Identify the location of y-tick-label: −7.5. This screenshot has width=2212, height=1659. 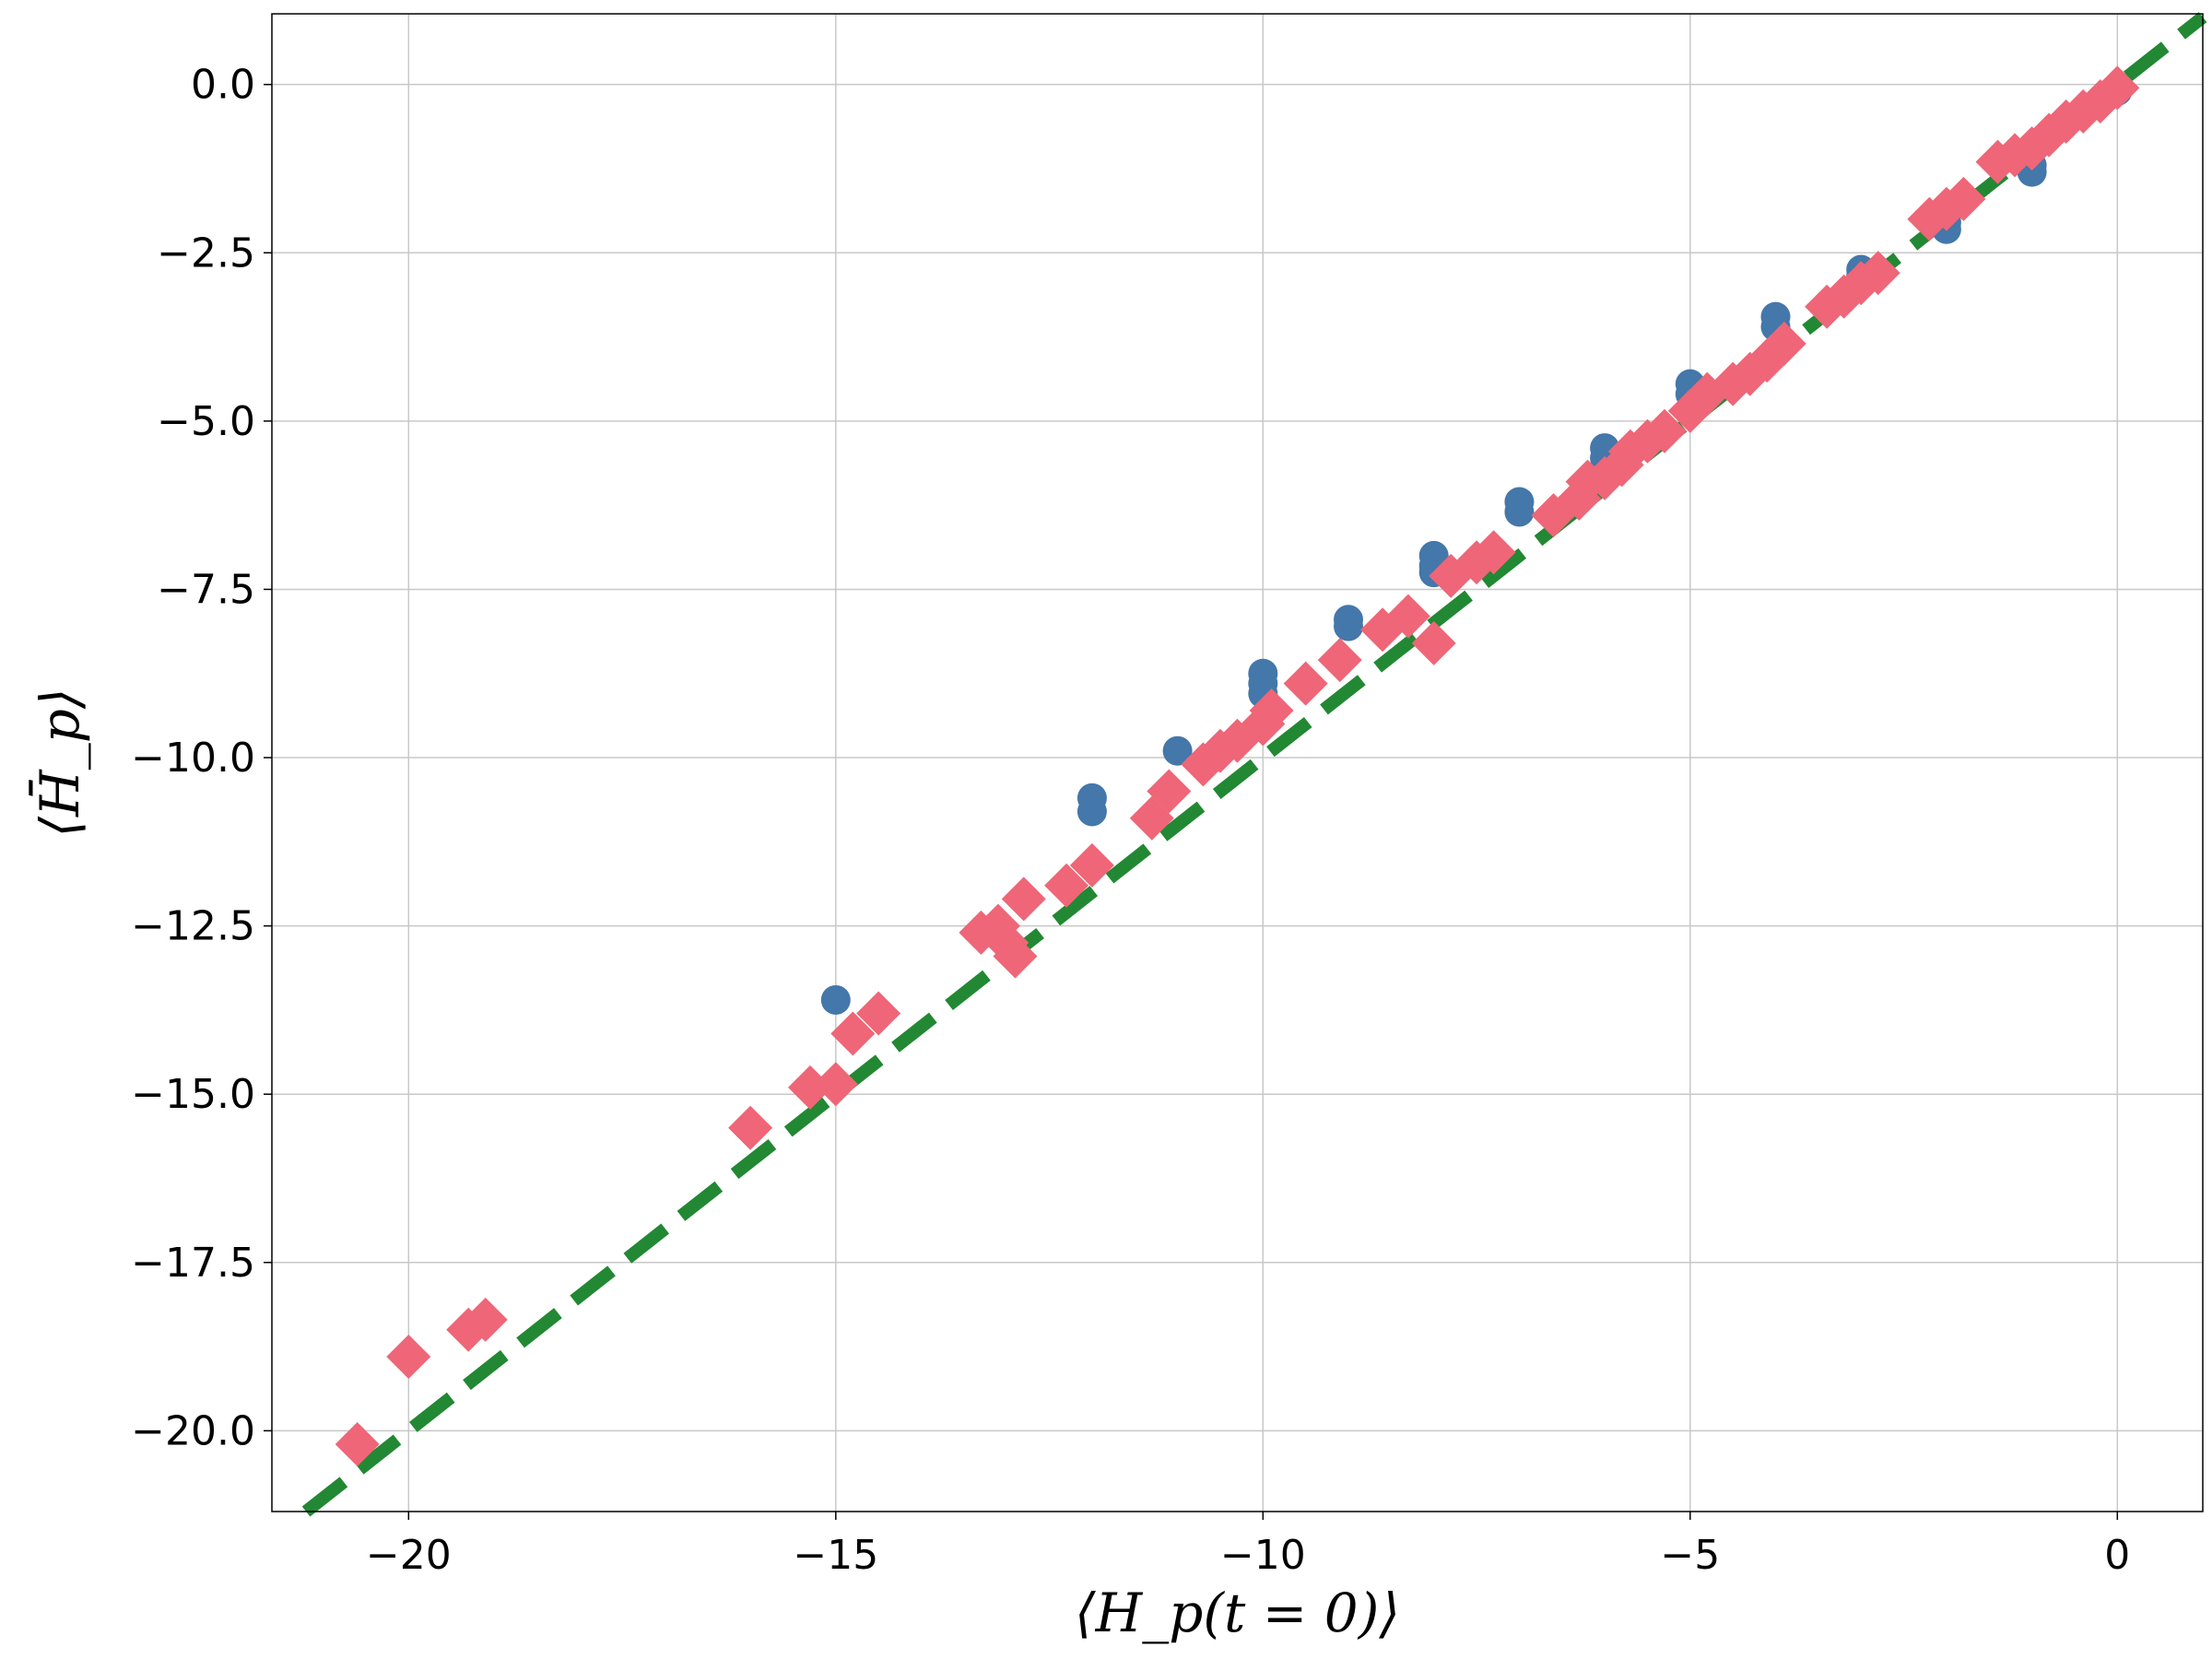
(206, 589).